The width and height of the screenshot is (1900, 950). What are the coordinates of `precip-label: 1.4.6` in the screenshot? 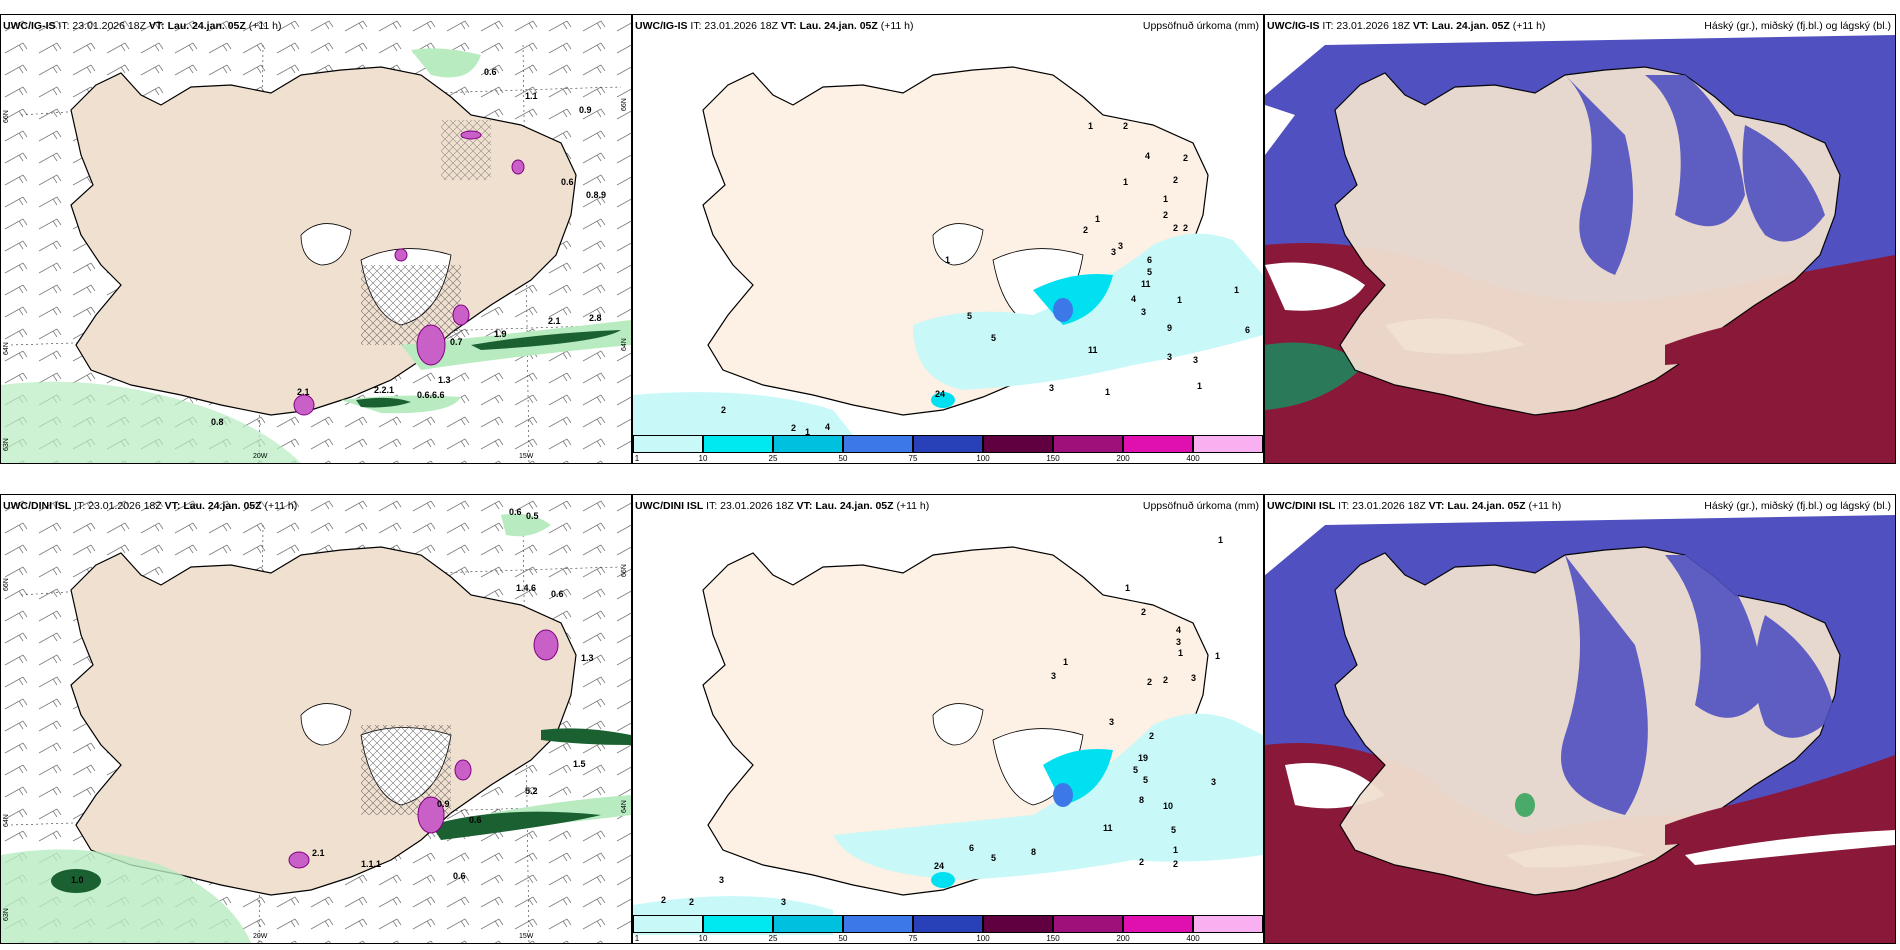 It's located at (526, 588).